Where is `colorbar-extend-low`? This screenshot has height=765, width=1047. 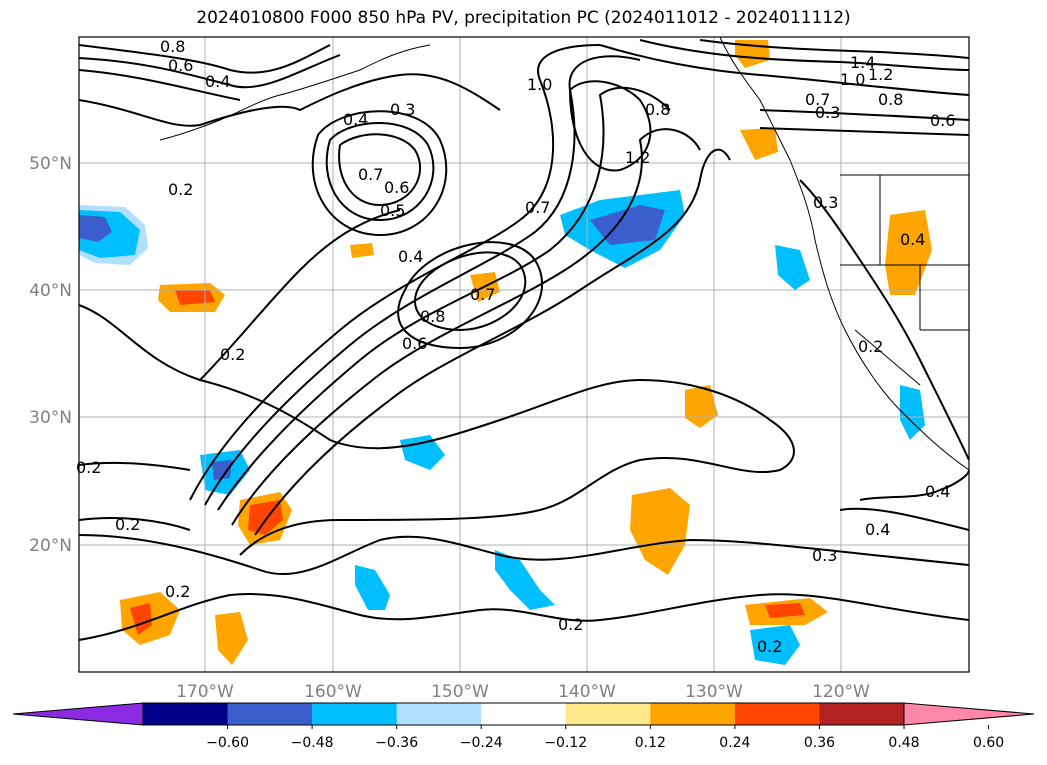 colorbar-extend-low is located at coordinates (78, 714).